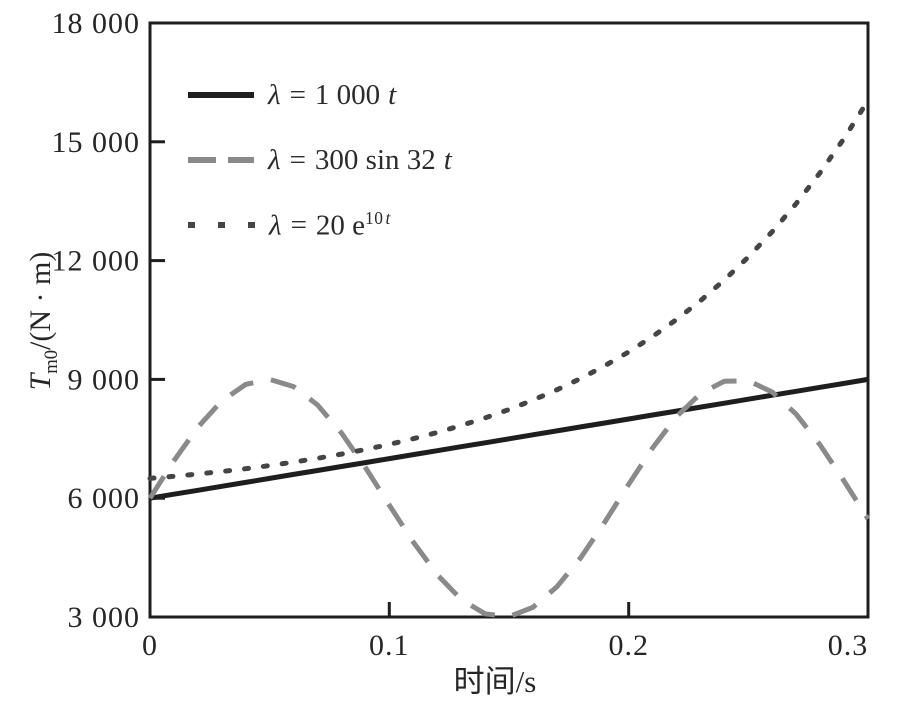 The width and height of the screenshot is (902, 708). Describe the element at coordinates (150, 645) in the screenshot. I see `x-tick-label: 0` at that location.